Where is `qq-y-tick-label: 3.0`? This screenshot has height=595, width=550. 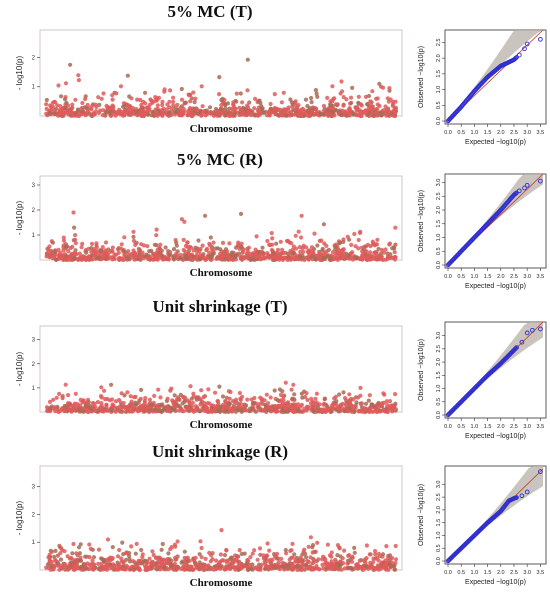
qq-y-tick-label: 3.0 is located at coordinates (439, 485).